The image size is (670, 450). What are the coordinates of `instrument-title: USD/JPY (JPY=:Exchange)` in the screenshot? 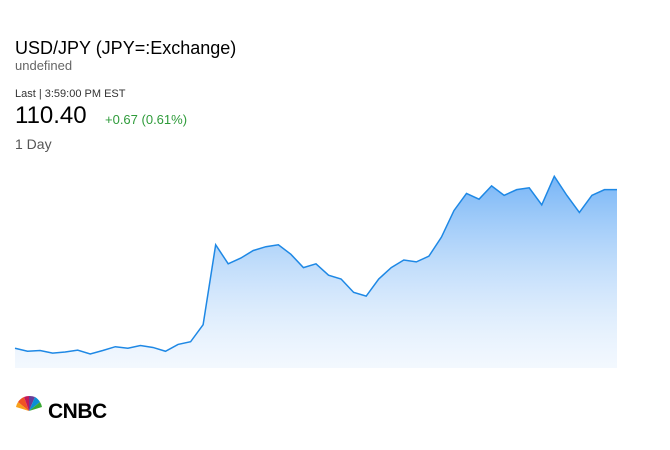 It's located at (126, 48).